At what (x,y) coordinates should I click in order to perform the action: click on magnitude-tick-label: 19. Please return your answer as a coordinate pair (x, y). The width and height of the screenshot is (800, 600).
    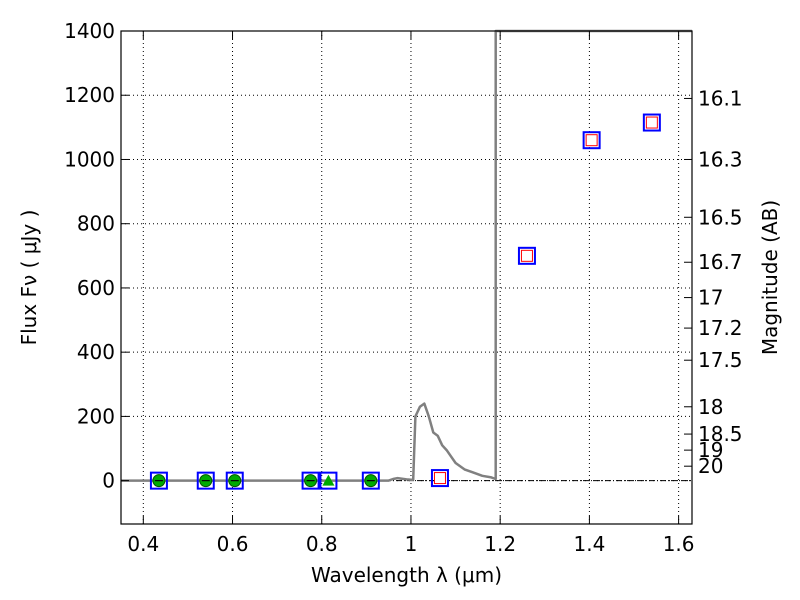
    Looking at the image, I should click on (710, 450).